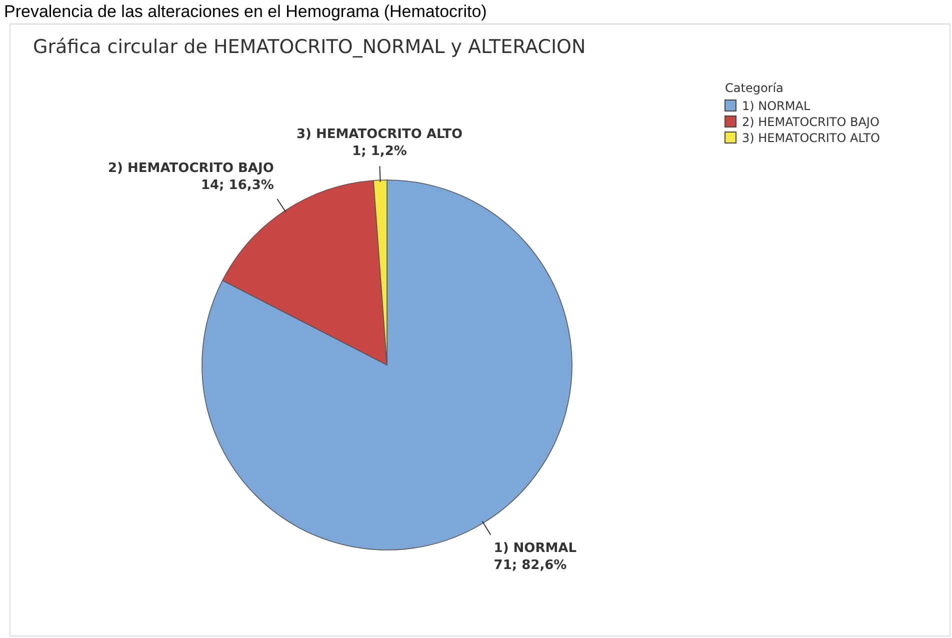 This screenshot has height=638, width=952. Describe the element at coordinates (811, 138) in the screenshot. I see `legend-label: 3) HEMATOCRITO ALTO` at that location.